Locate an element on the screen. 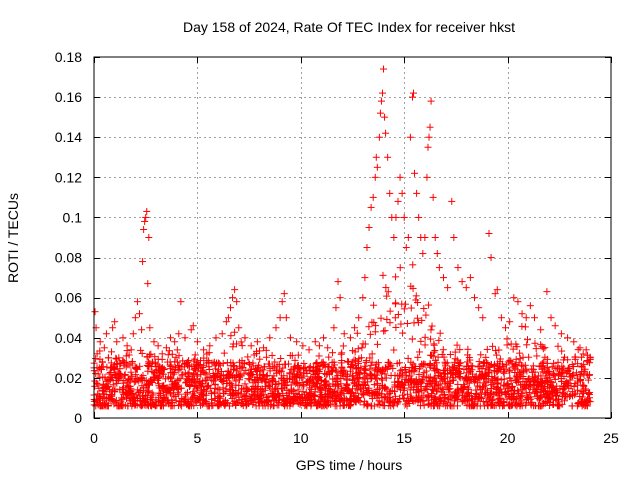 This screenshot has height=480, width=640. y-tick-label-0.08: 0.08 is located at coordinates (68, 258).